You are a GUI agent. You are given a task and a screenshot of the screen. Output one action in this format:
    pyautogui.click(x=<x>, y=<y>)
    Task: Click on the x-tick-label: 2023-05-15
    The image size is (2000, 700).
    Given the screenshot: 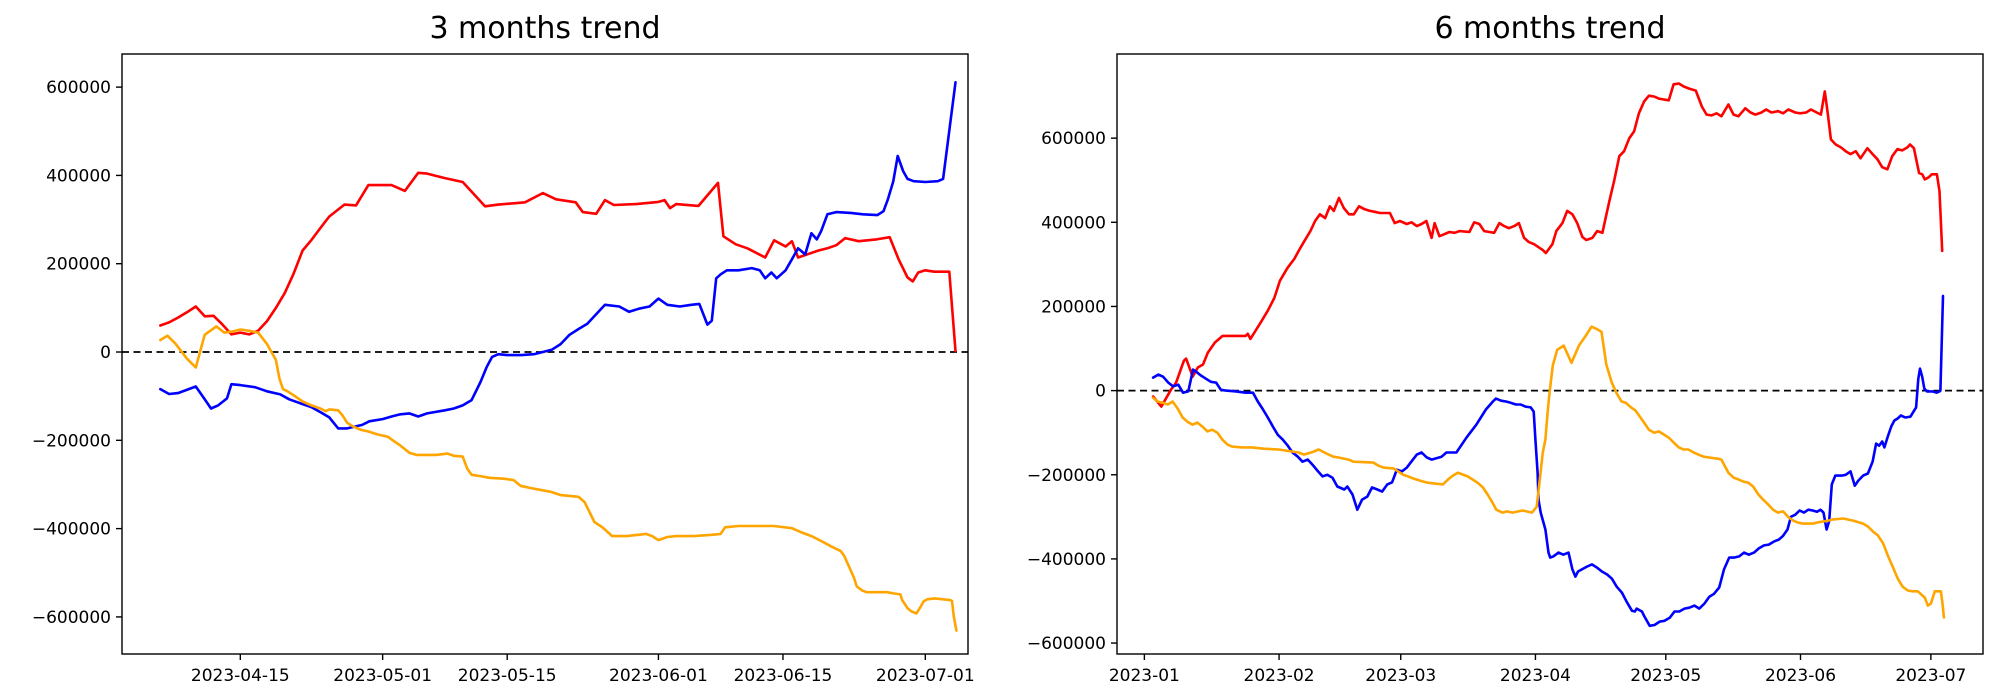 What is the action you would take?
    pyautogui.click(x=507, y=676)
    